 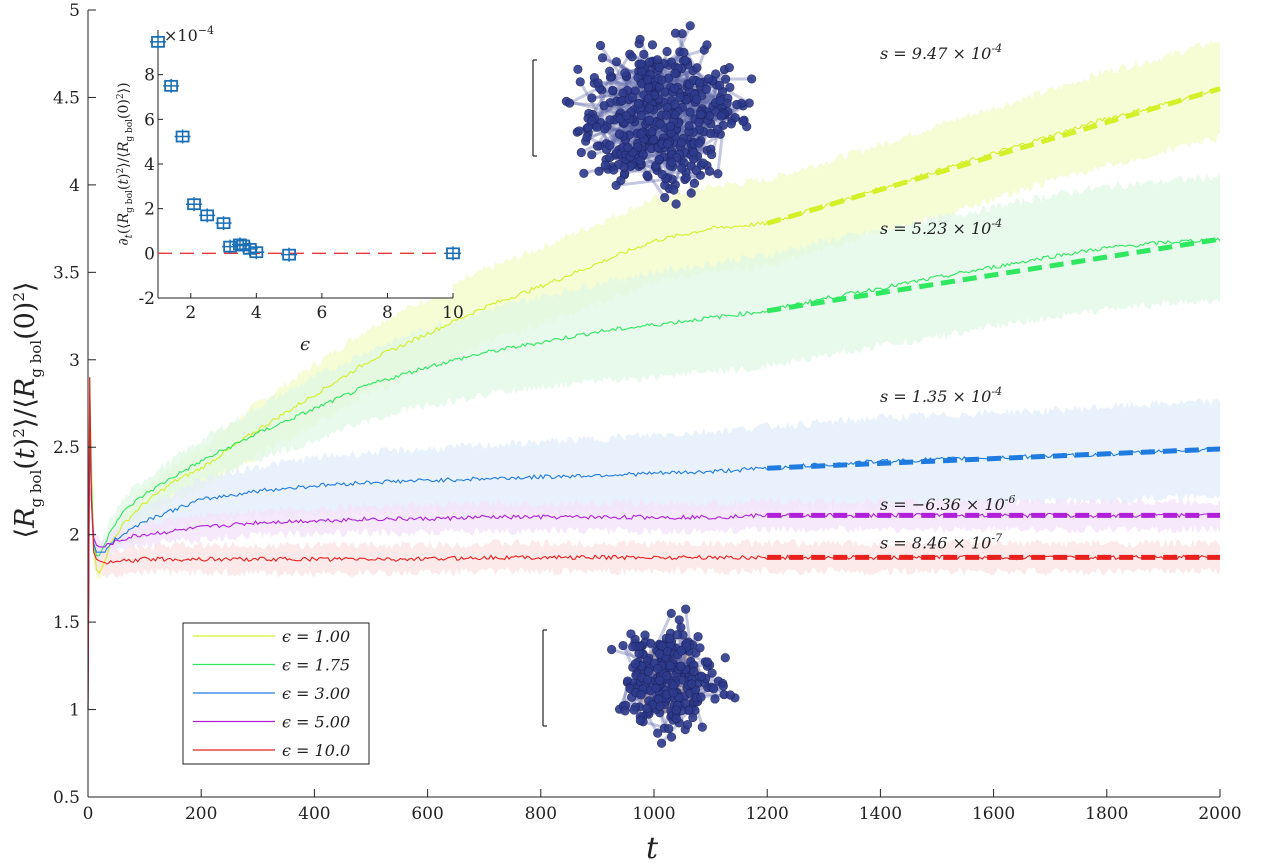 I want to click on x-tick-label: 1600, so click(x=993, y=814).